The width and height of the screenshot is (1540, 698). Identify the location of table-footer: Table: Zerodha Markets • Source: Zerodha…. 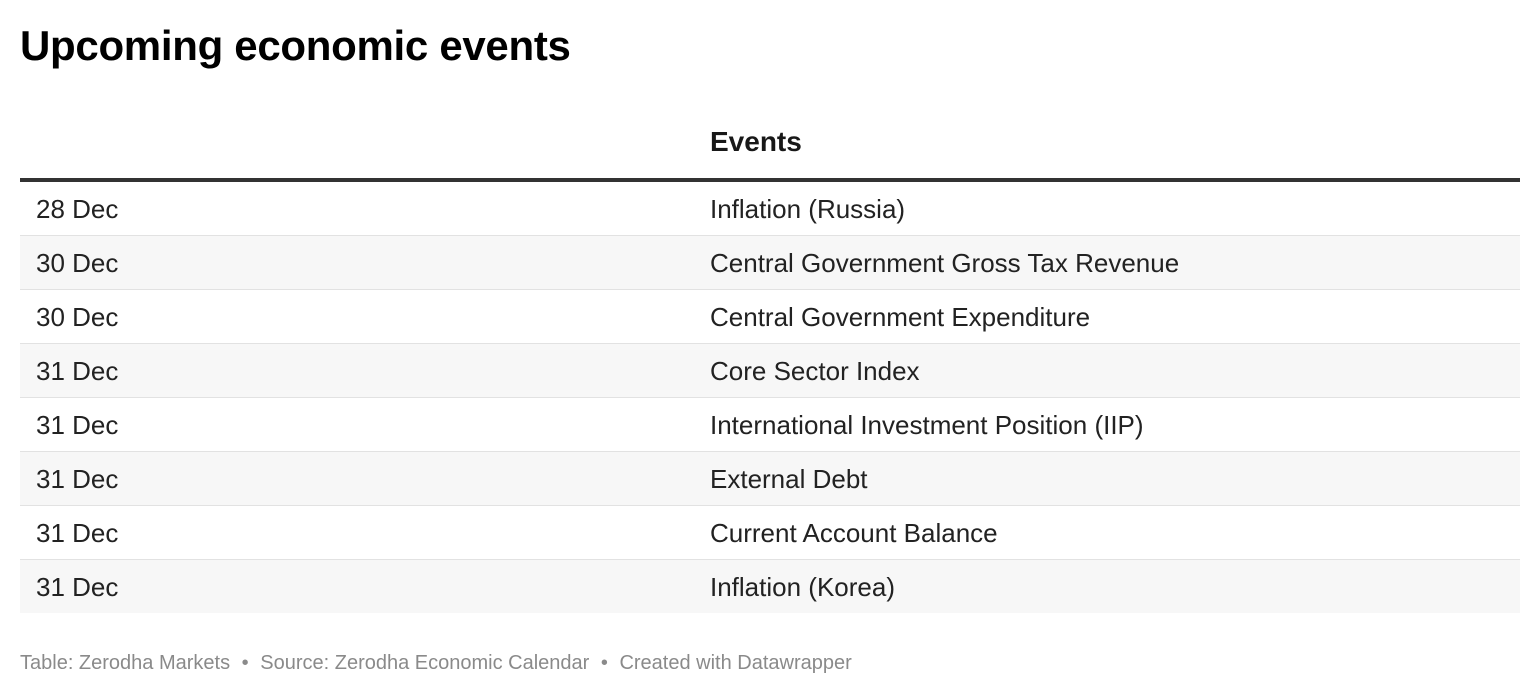
(436, 663).